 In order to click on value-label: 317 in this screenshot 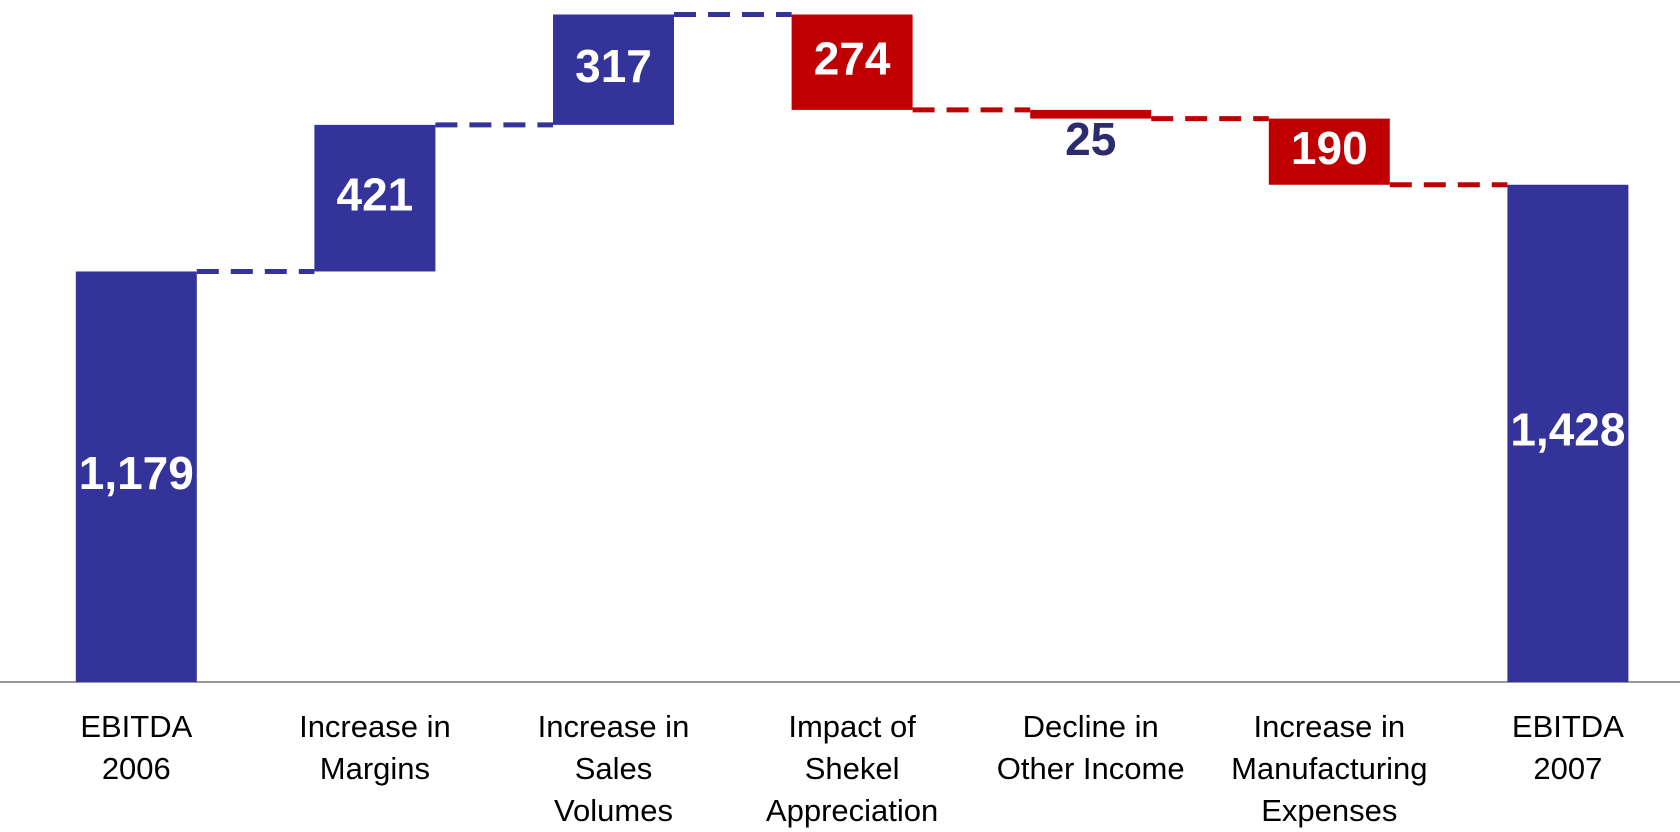, I will do `click(613, 66)`.